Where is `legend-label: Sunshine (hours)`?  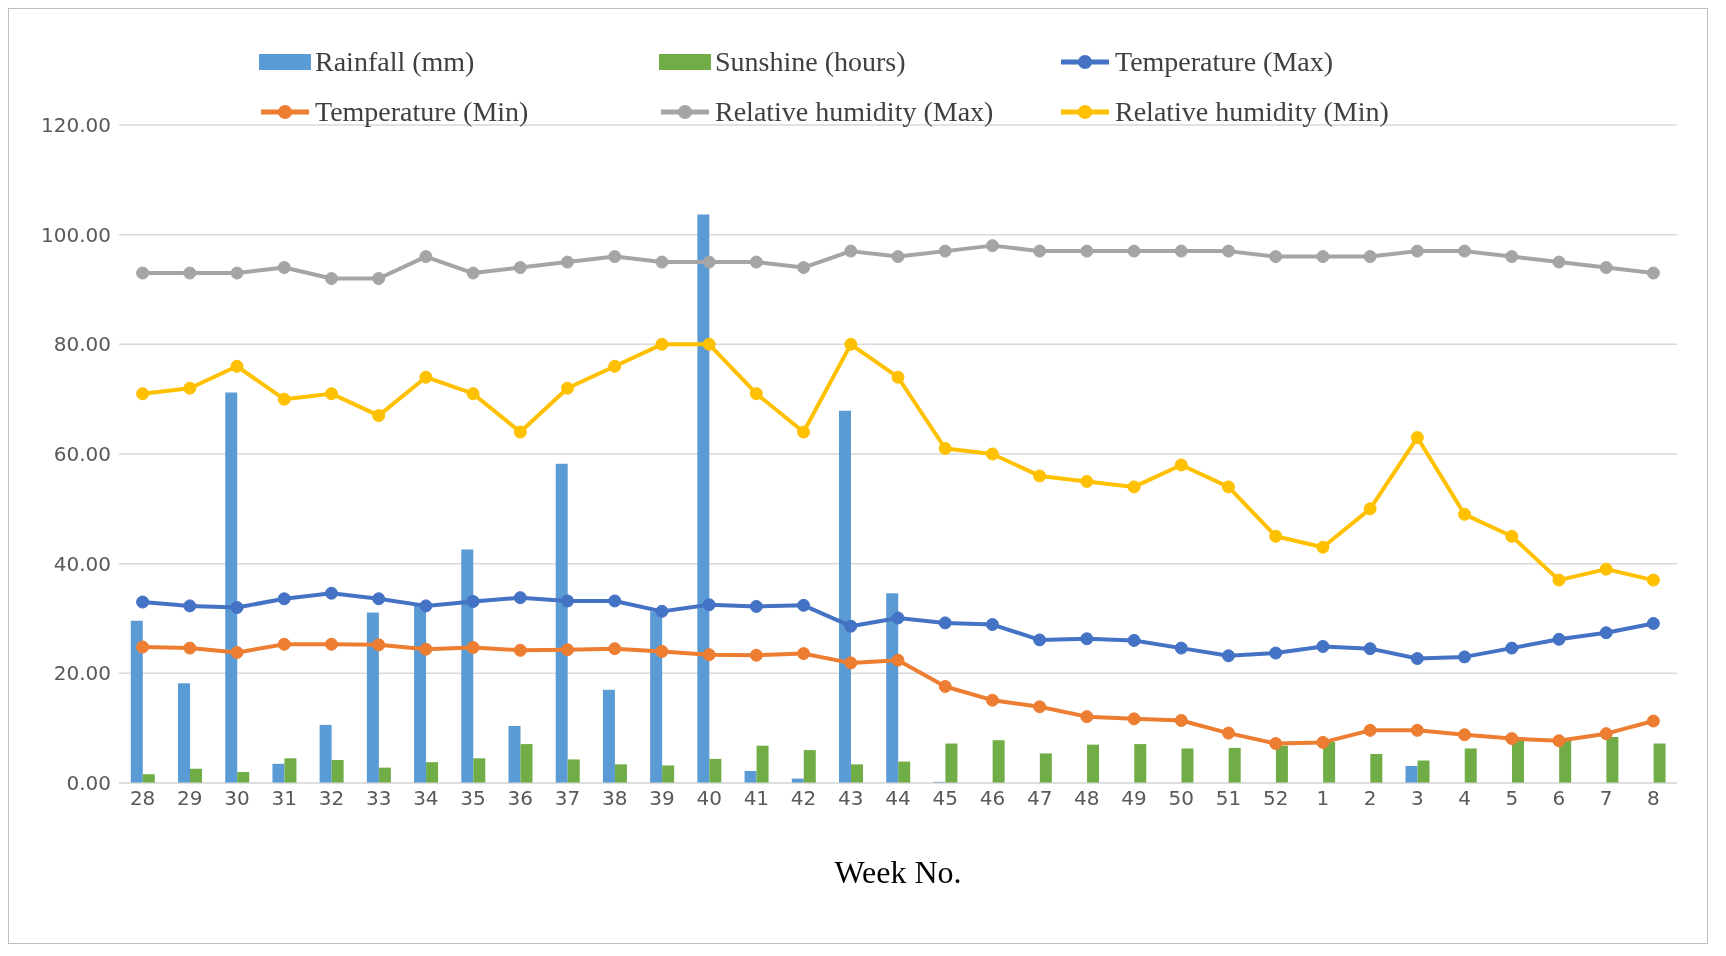
legend-label: Sunshine (hours) is located at coordinates (810, 62).